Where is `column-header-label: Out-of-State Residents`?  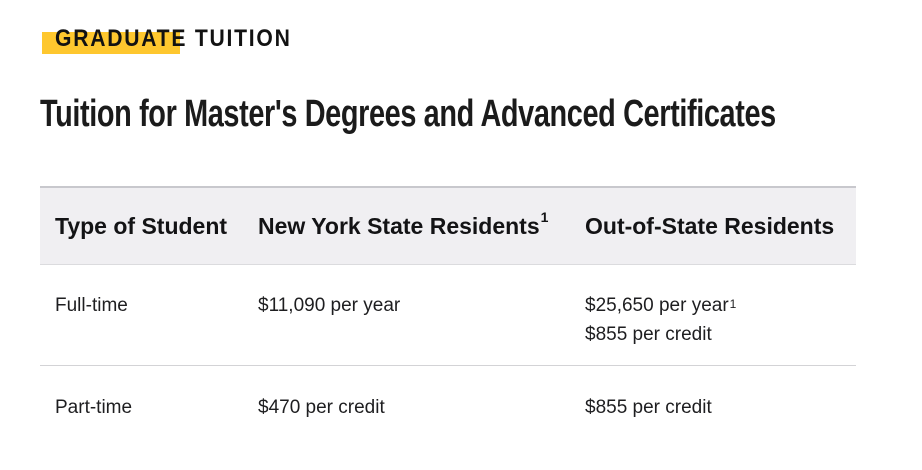 column-header-label: Out-of-State Residents is located at coordinates (710, 225).